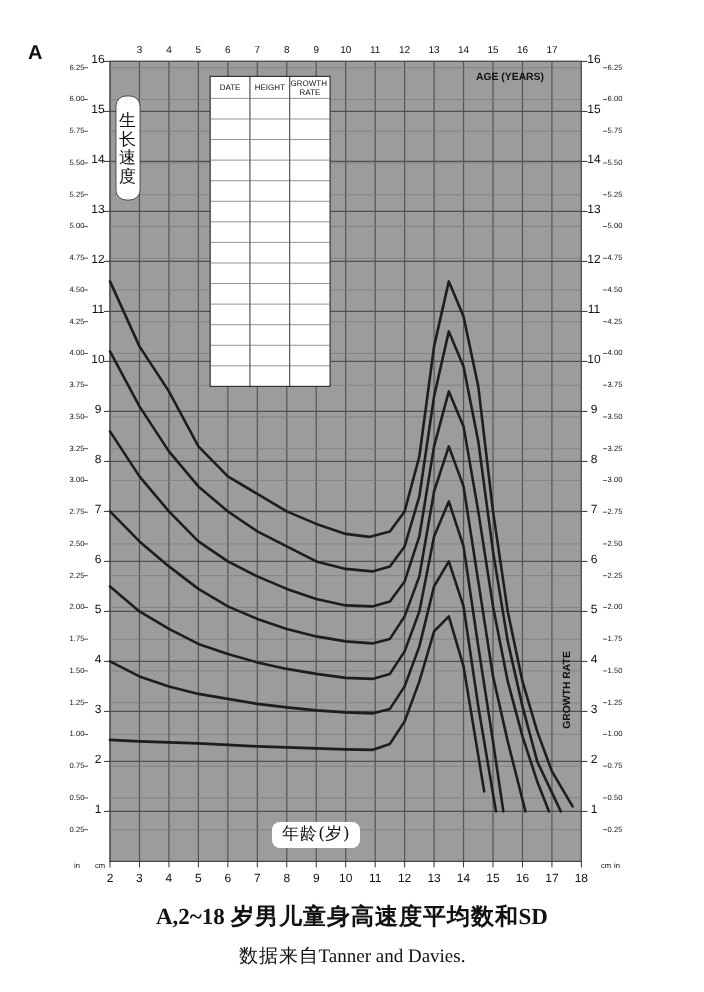 Image resolution: width=704 pixels, height=992 pixels. I want to click on ylabel: 生长速度, so click(128, 148).